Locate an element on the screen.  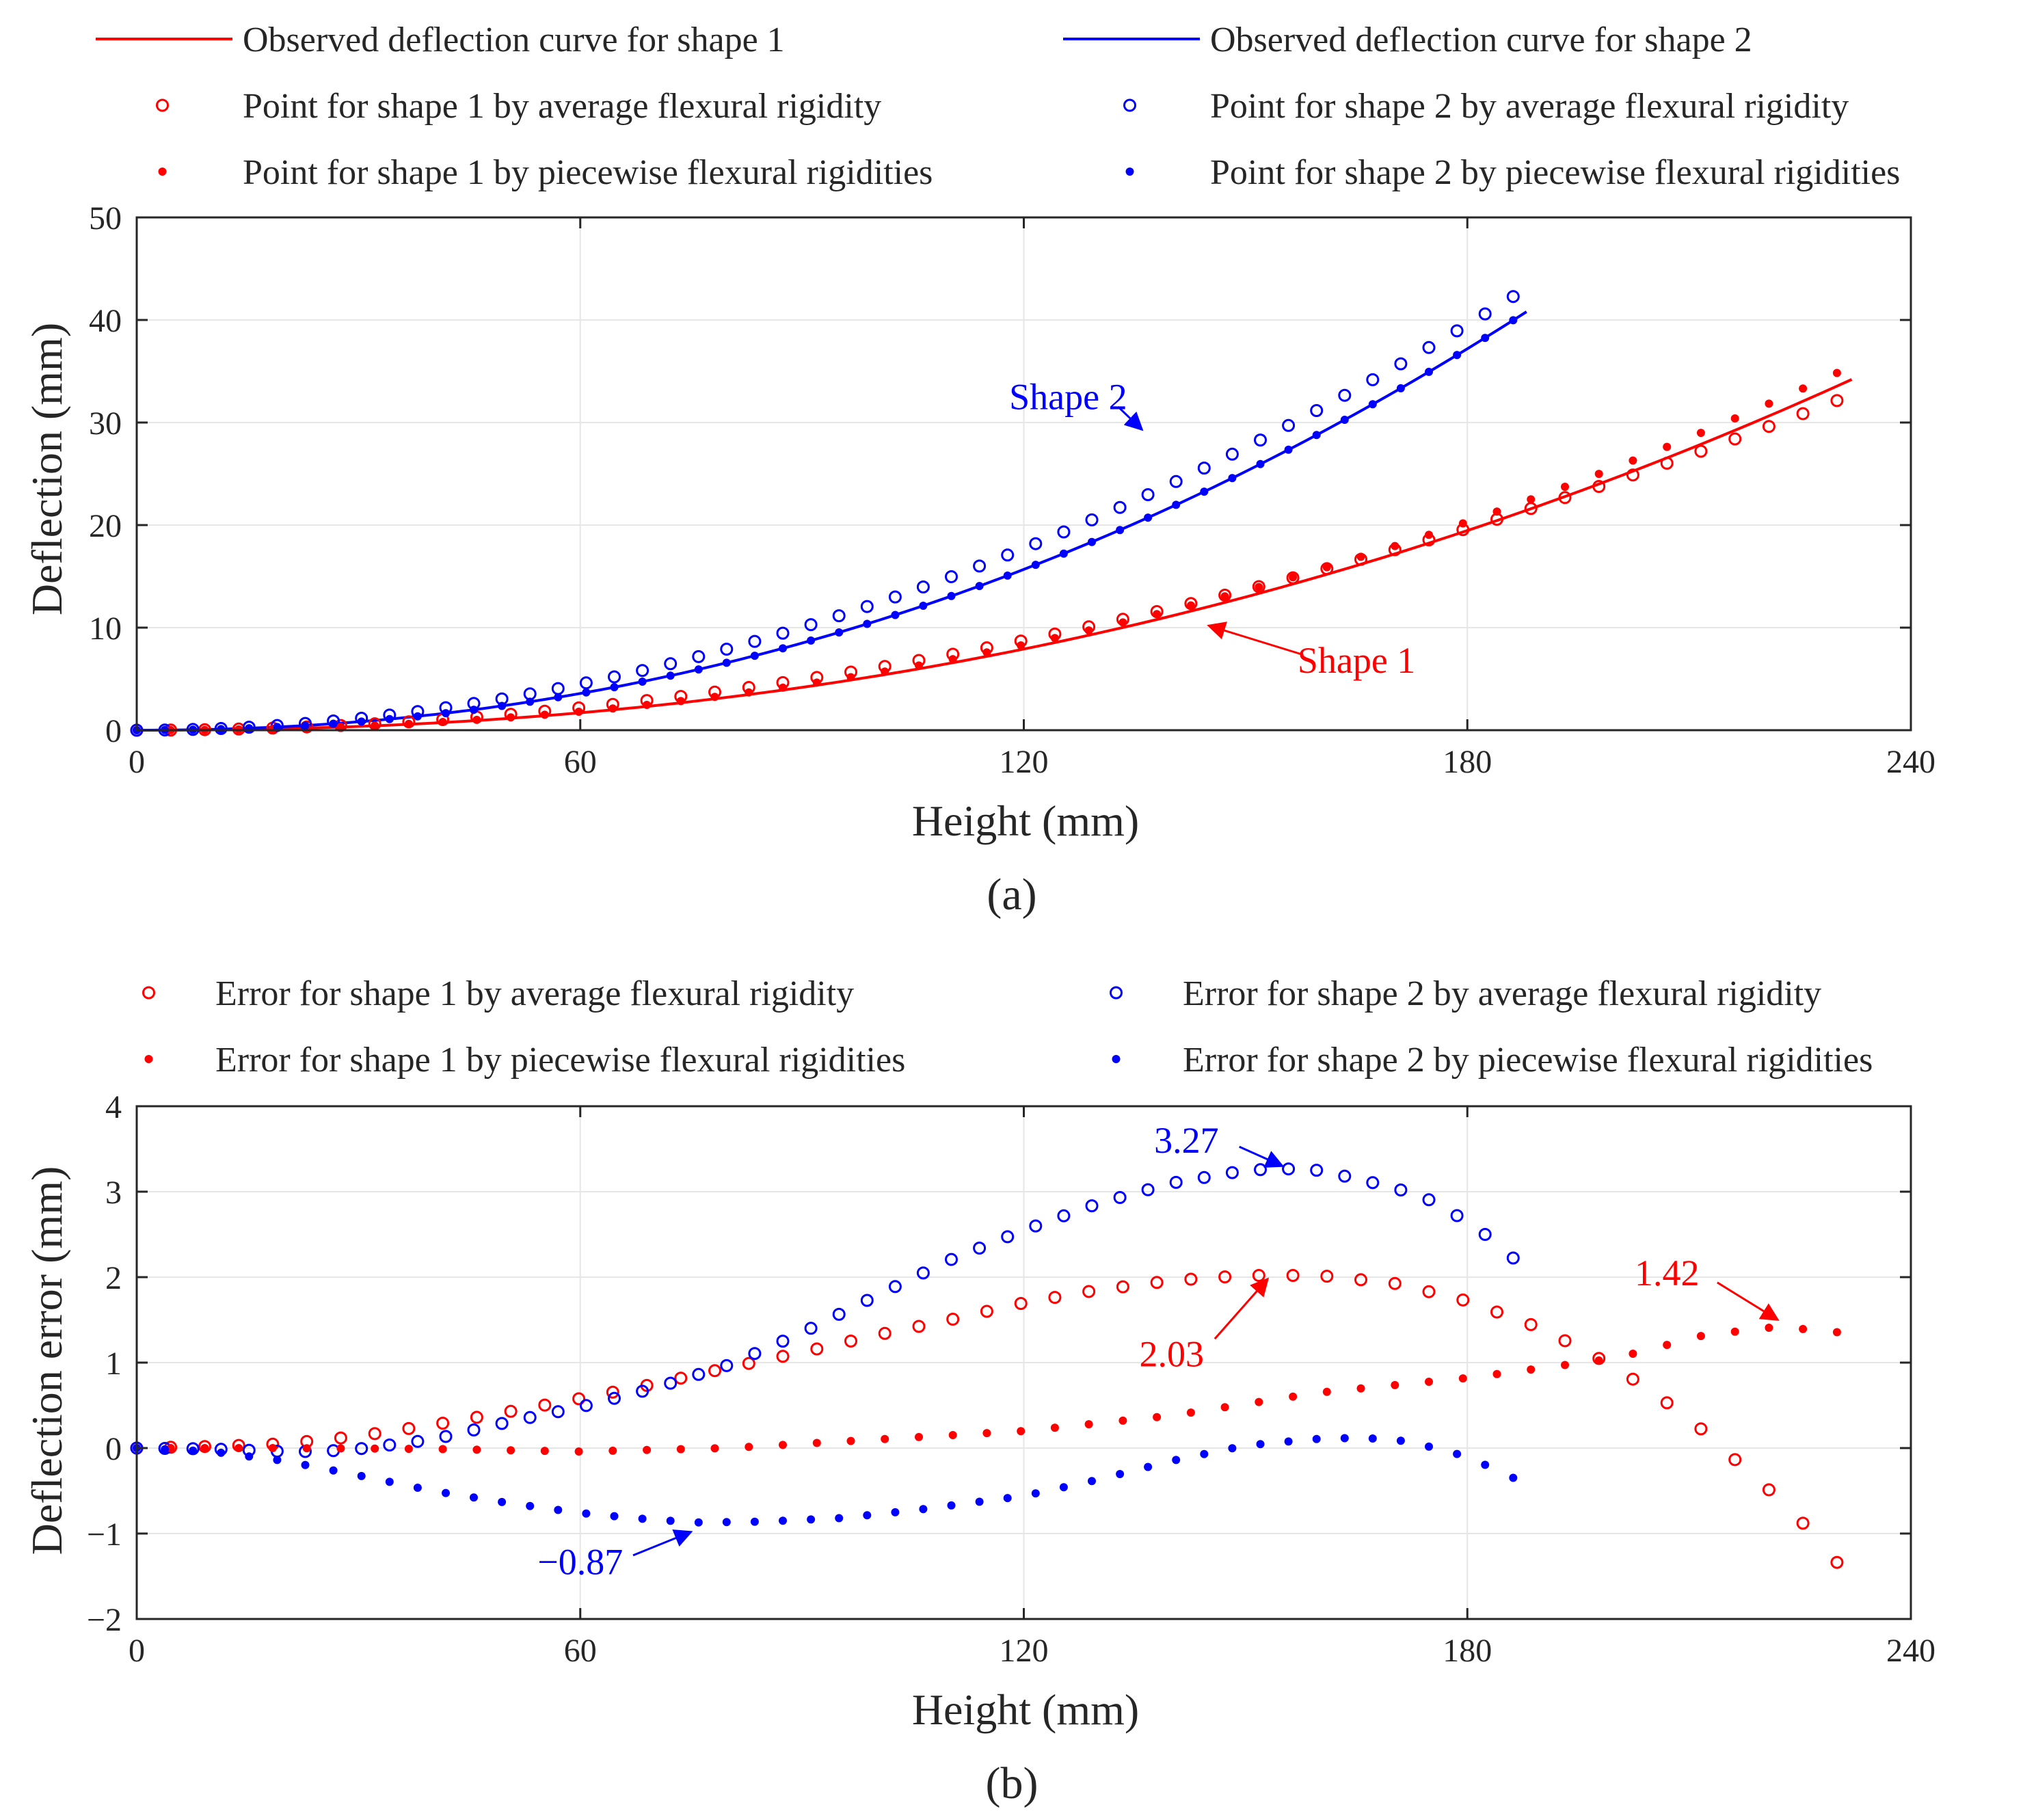
chart-b-panel-label: (b) is located at coordinates (1013, 1783).